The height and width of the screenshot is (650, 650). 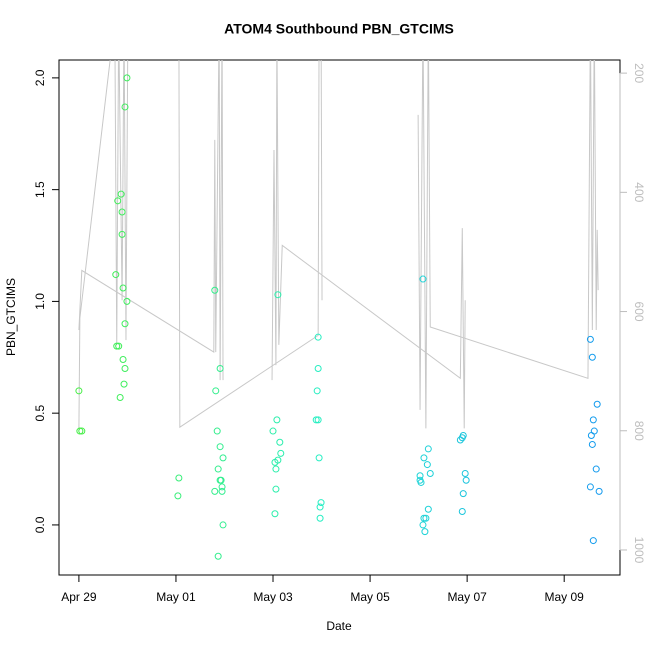 I want to click on y-tick-label: 2.0, so click(x=40, y=77).